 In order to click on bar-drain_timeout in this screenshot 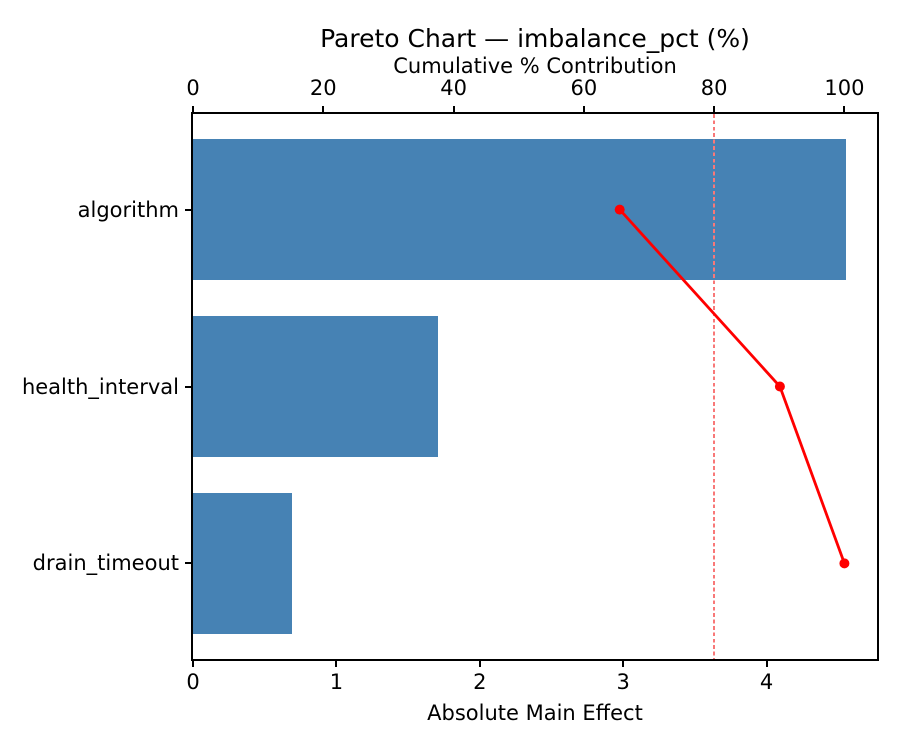, I will do `click(242, 563)`.